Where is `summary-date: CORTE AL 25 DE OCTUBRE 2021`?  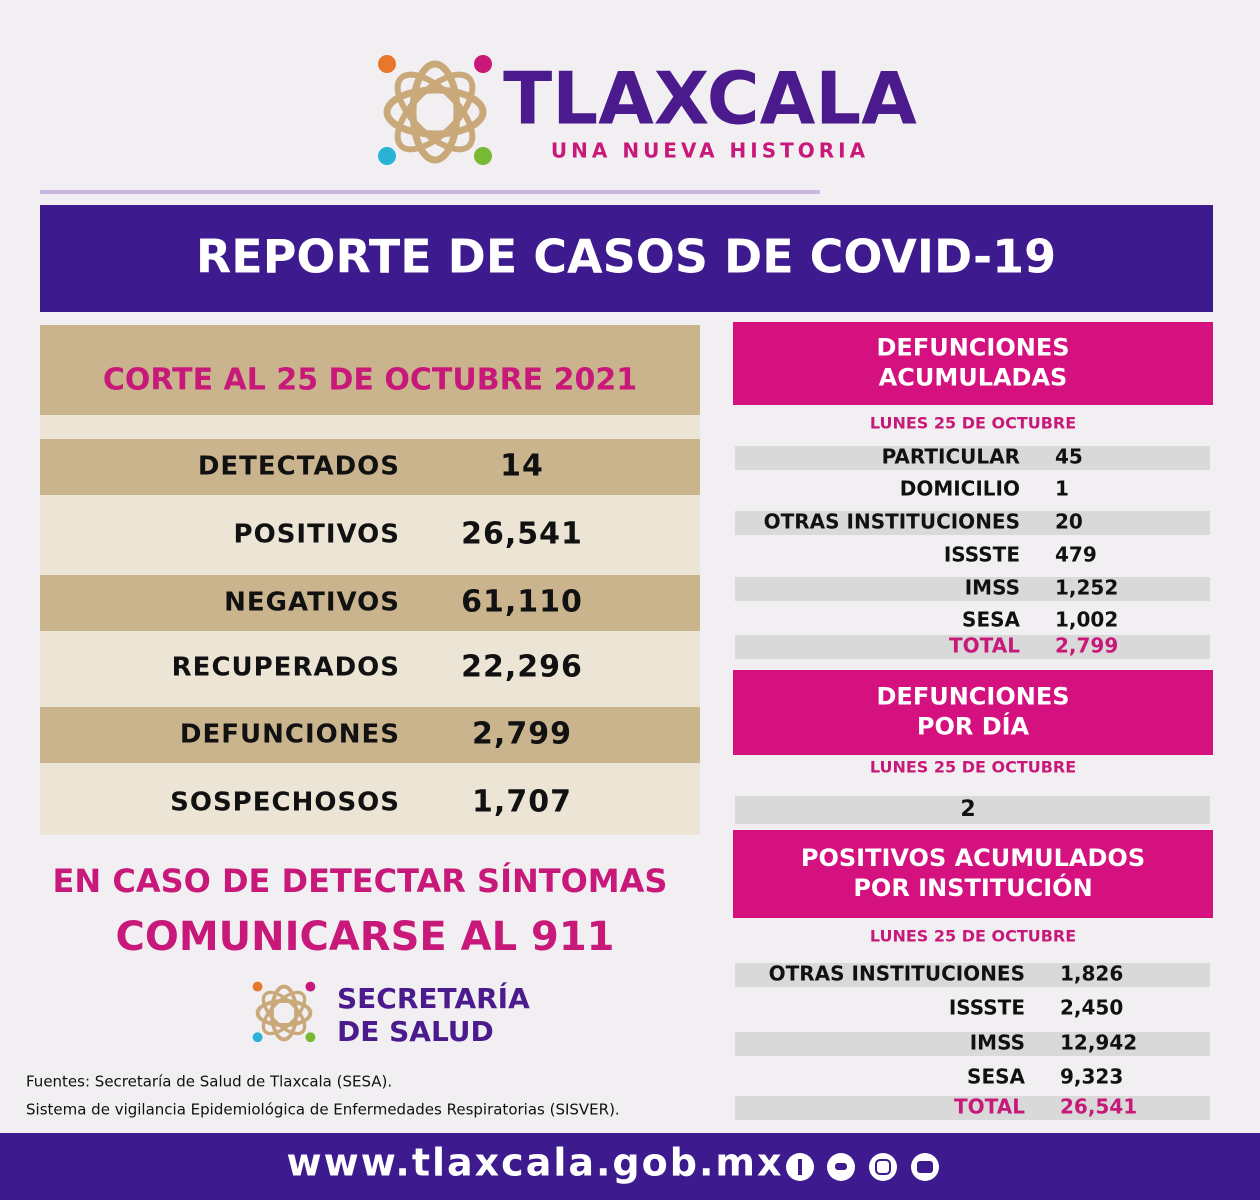
summary-date: CORTE AL 25 DE OCTUBRE 2021 is located at coordinates (370, 380).